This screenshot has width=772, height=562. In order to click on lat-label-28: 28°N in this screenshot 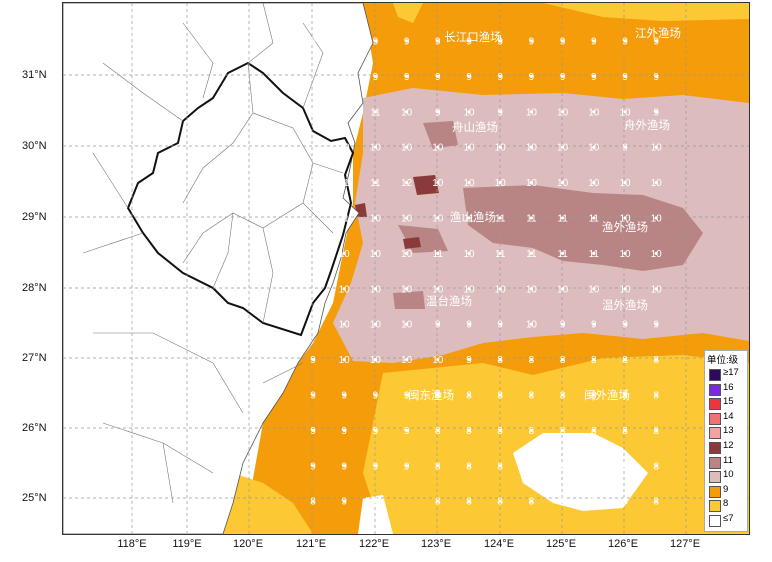, I will do `click(34, 288)`.